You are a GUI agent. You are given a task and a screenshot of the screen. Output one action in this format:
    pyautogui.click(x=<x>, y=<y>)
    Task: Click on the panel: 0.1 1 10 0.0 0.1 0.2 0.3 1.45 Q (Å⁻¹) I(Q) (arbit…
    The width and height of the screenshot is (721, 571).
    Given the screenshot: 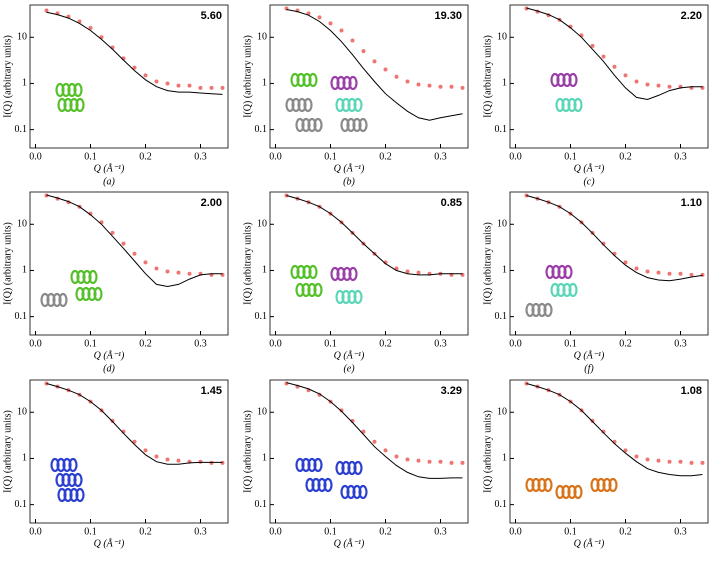 What is the action you would take?
    pyautogui.click(x=115, y=464)
    